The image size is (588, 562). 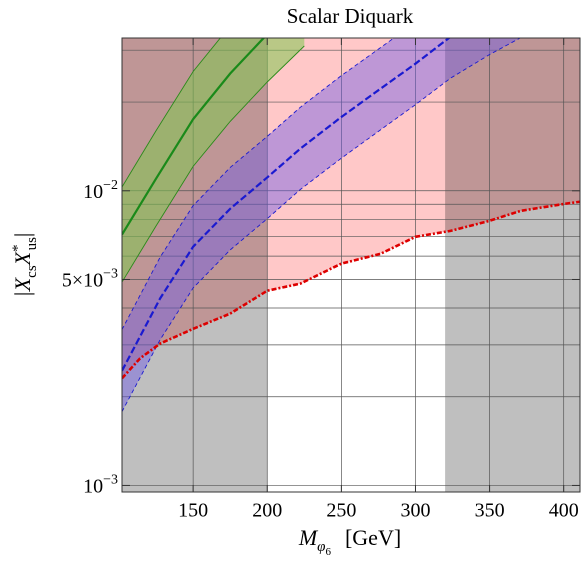 I want to click on uncertainty-band, so click(x=213, y=160).